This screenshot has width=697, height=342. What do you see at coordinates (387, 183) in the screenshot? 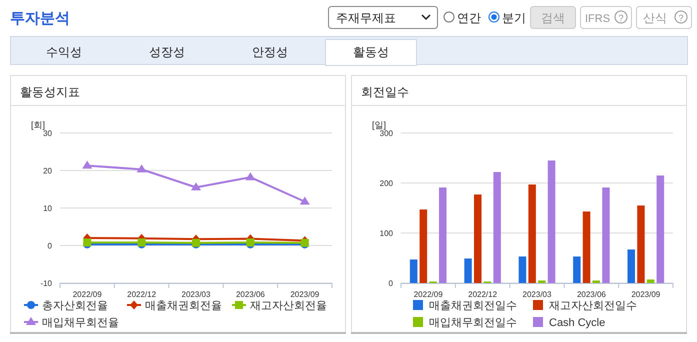
I see `y-tick-label: 200` at bounding box center [387, 183].